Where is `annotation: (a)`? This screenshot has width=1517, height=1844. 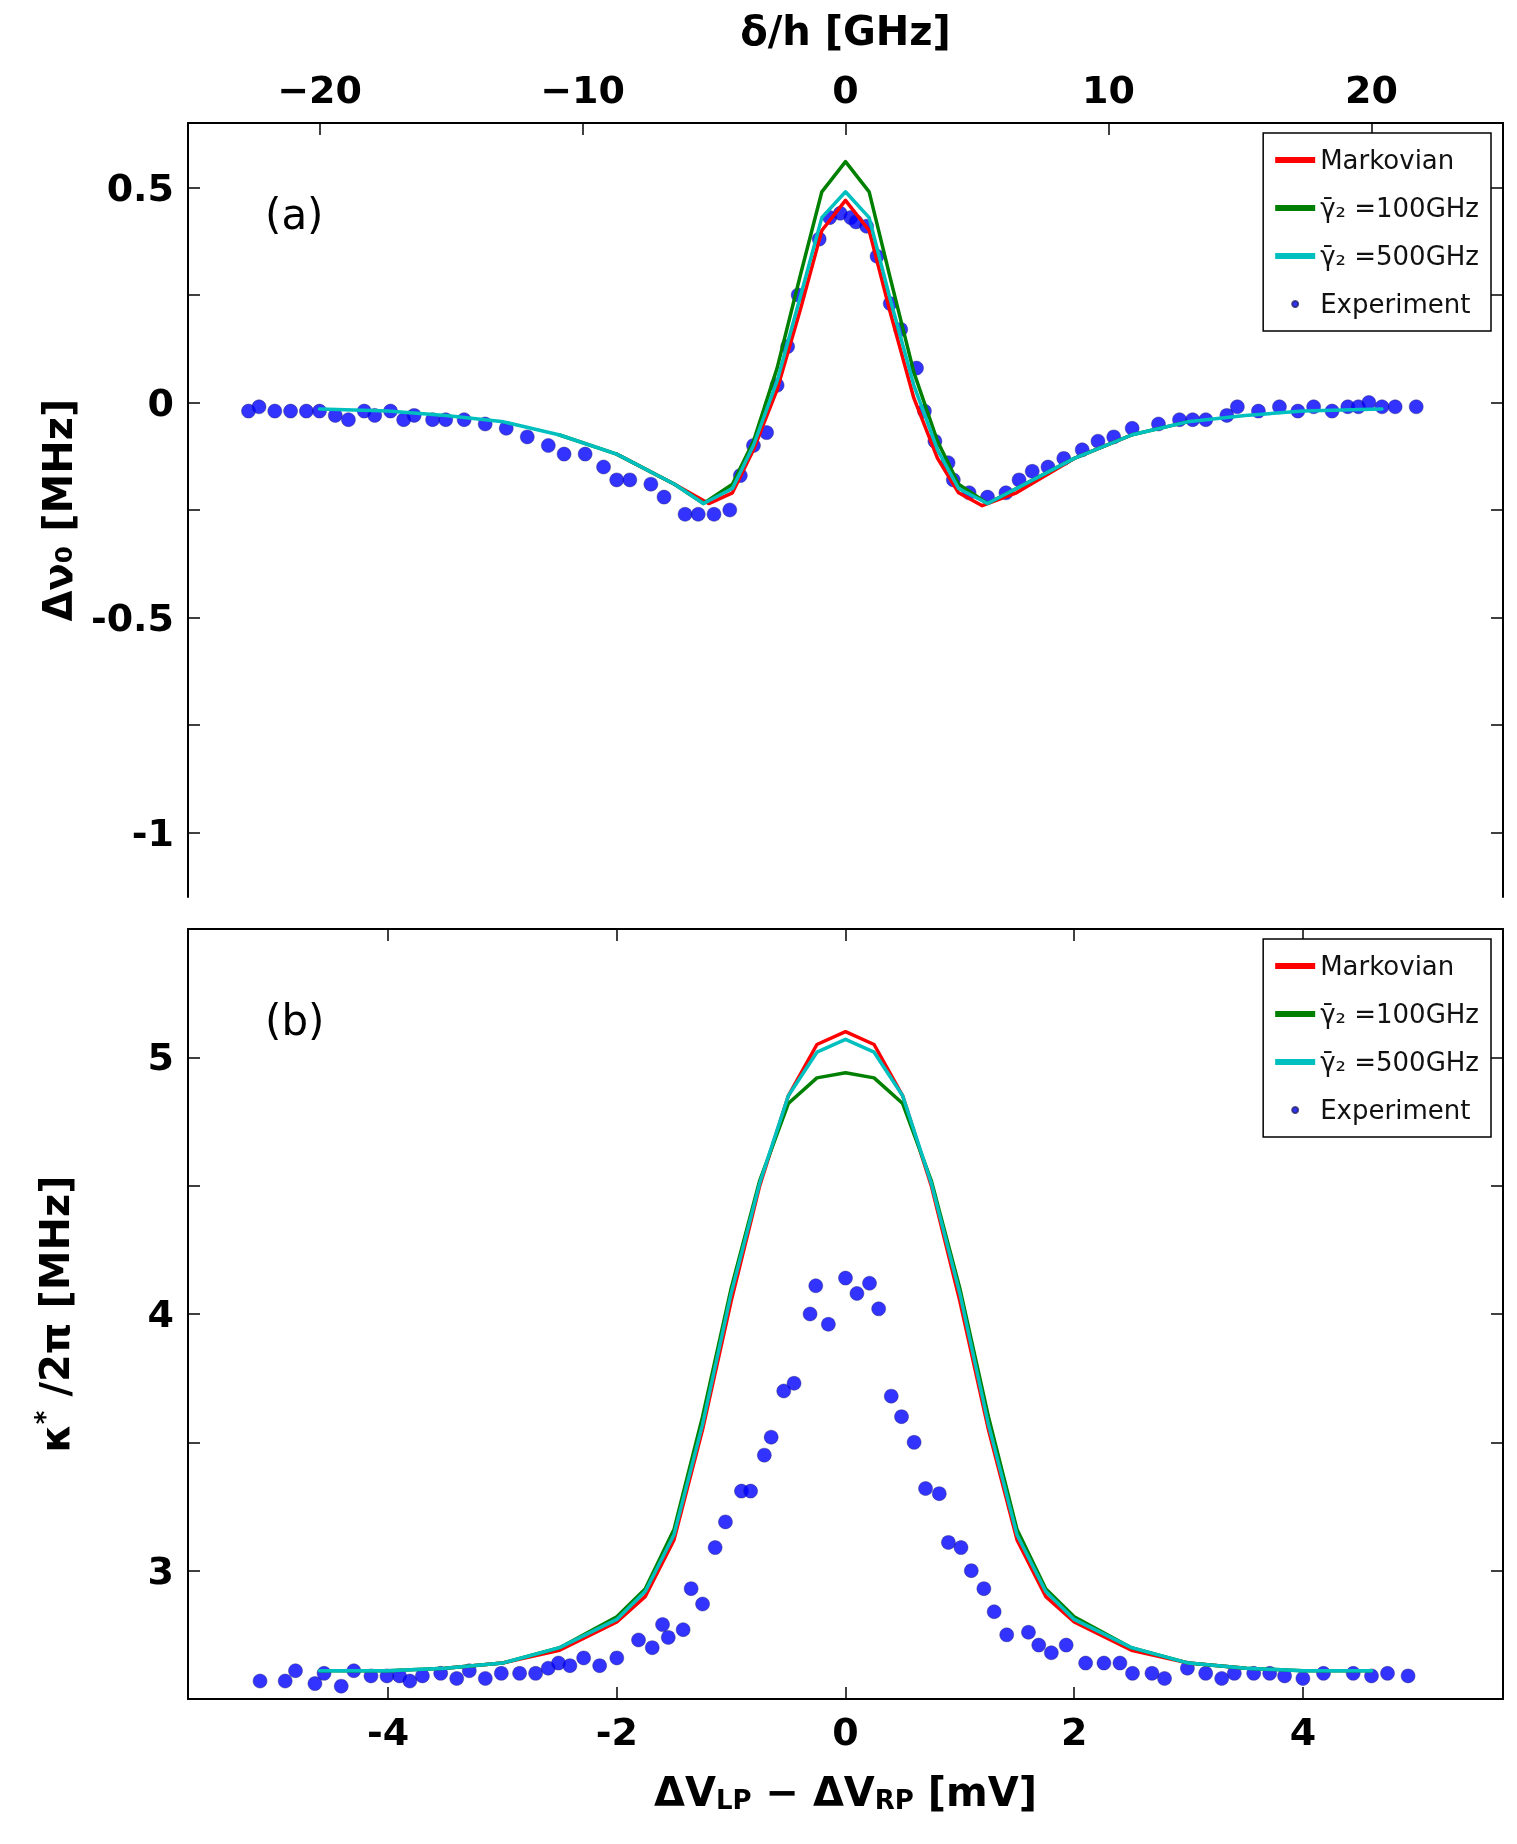 annotation: (a) is located at coordinates (294, 214).